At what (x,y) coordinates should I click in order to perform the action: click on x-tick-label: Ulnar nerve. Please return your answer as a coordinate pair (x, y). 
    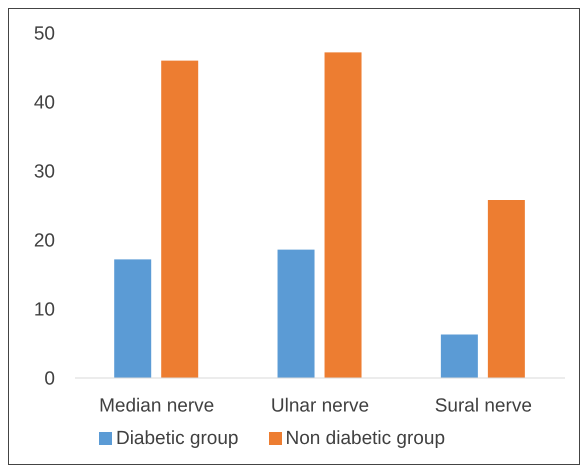
    Looking at the image, I should click on (320, 405).